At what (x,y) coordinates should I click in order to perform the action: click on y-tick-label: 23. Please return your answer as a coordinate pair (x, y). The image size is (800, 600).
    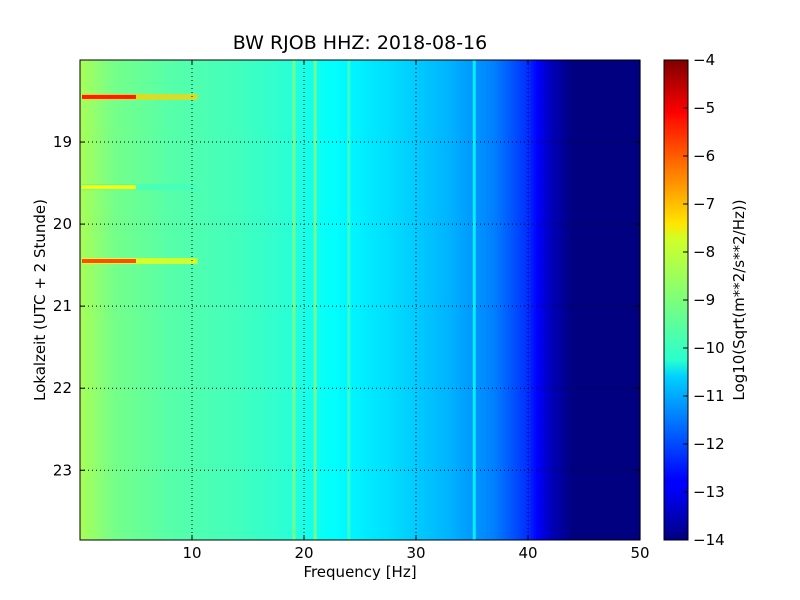
    Looking at the image, I should click on (62, 470).